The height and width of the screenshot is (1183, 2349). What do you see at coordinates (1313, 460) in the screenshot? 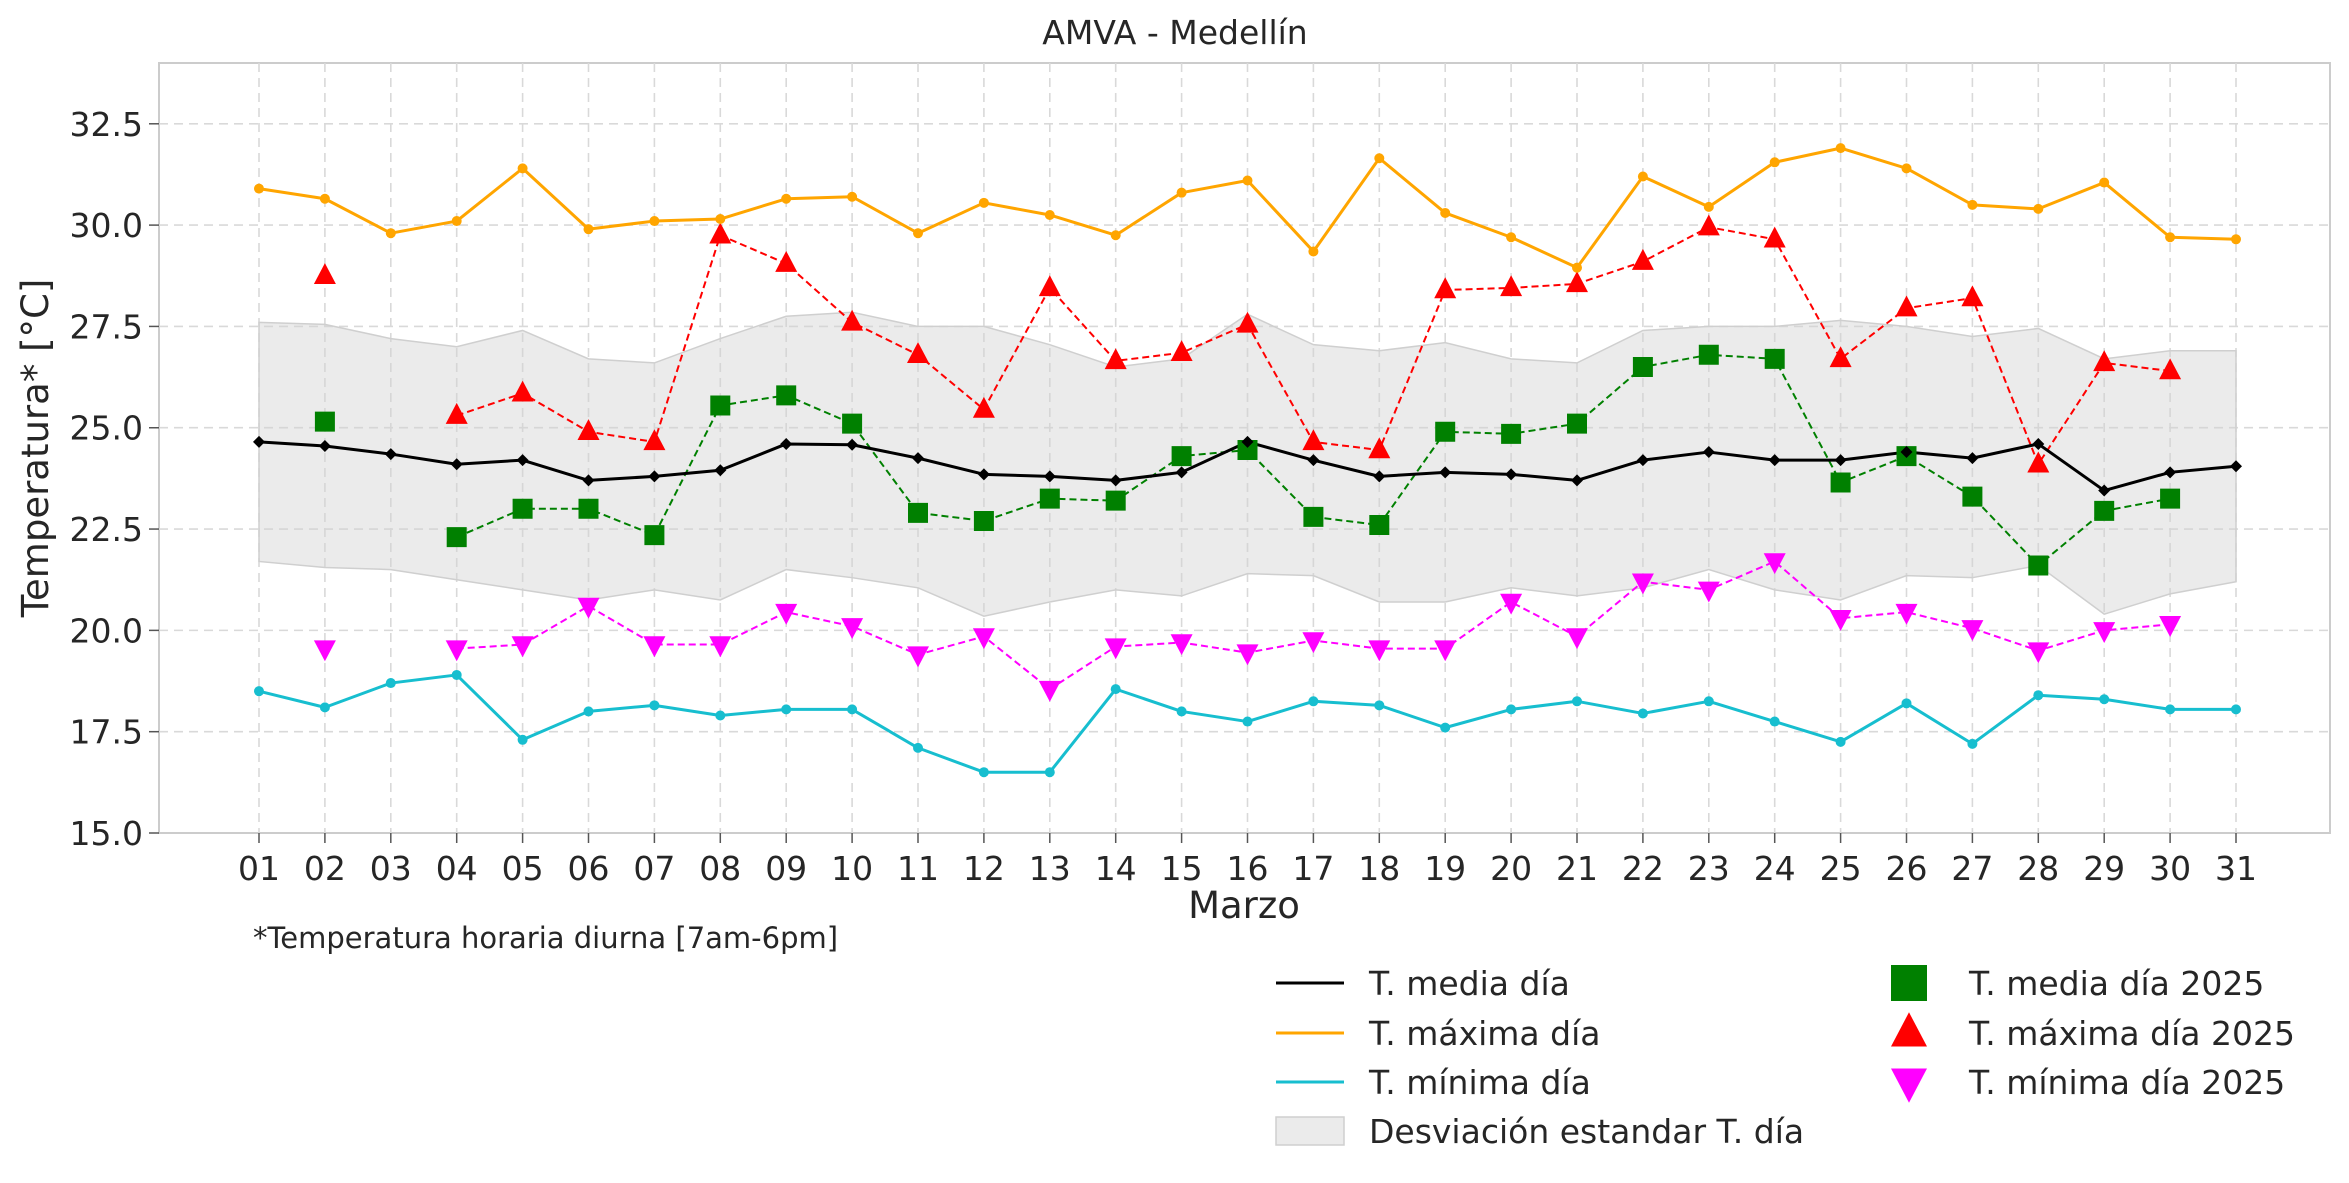
I see `series-line-media2025` at bounding box center [1313, 460].